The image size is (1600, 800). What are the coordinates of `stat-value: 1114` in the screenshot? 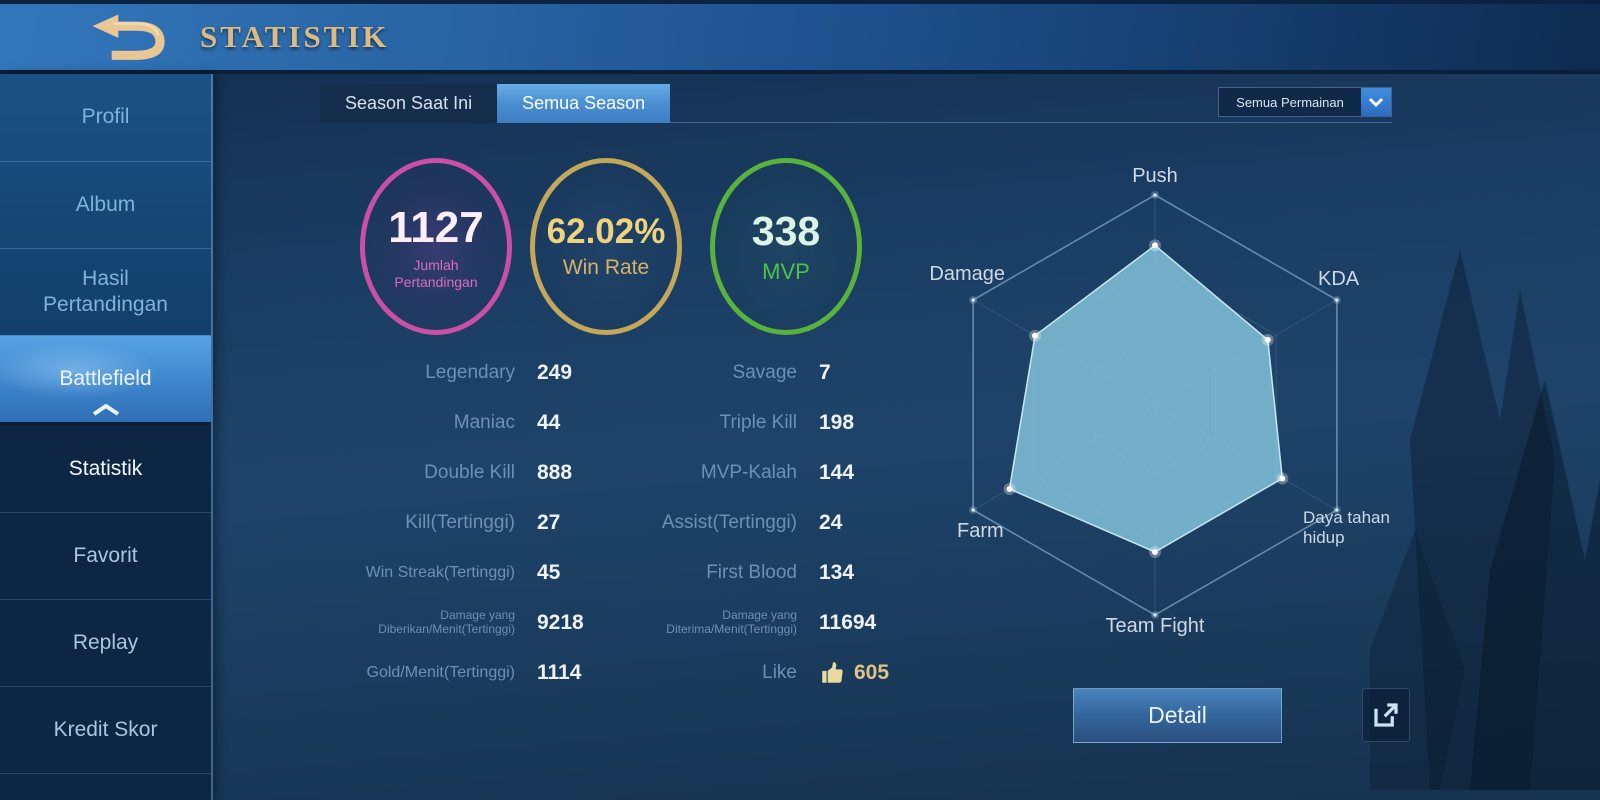 It's located at (559, 672).